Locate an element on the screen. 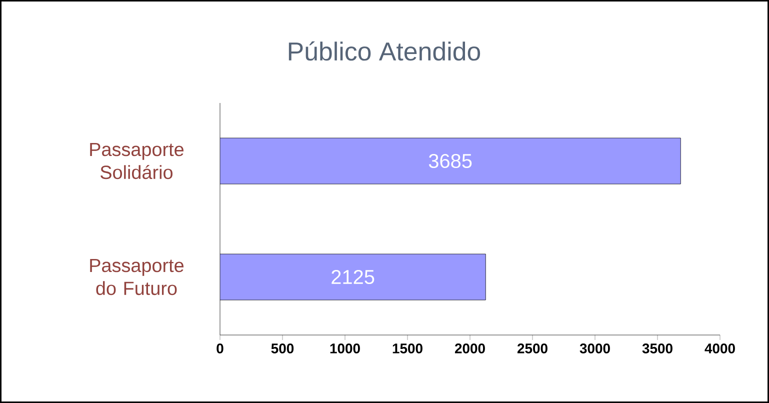 The width and height of the screenshot is (769, 403). y-tick-label: Passaporte Solidário is located at coordinates (137, 161).